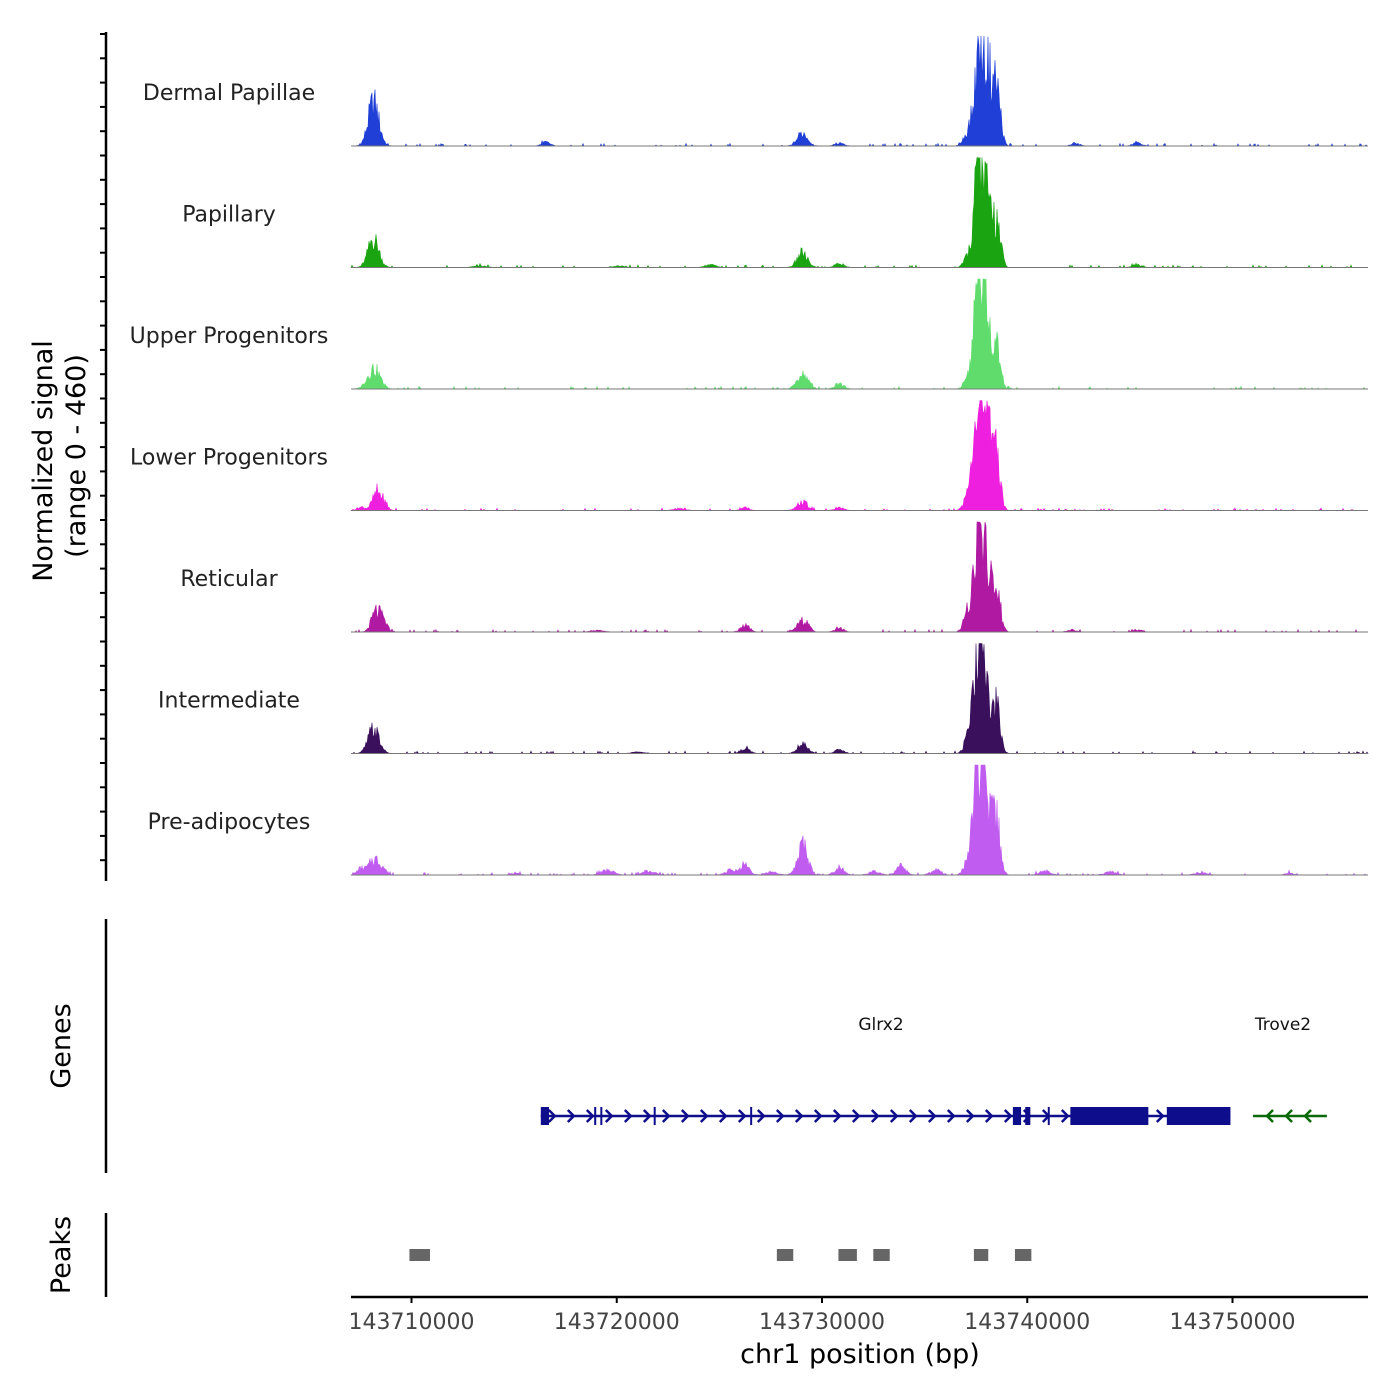 The height and width of the screenshot is (1400, 1400). Describe the element at coordinates (229, 701) in the screenshot. I see `track-label: Intermediate` at that location.